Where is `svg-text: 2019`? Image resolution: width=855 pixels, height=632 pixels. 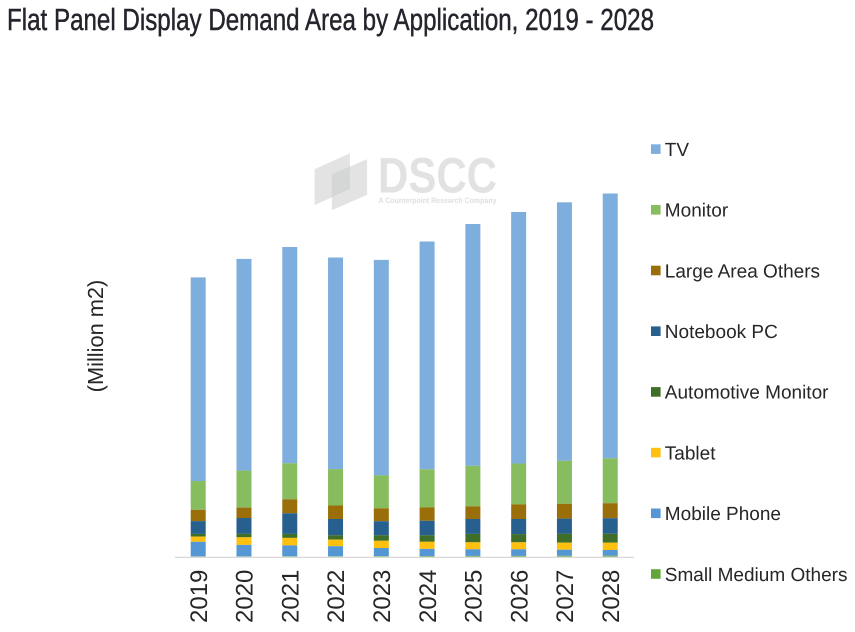
svg-text: 2019 is located at coordinates (199, 596).